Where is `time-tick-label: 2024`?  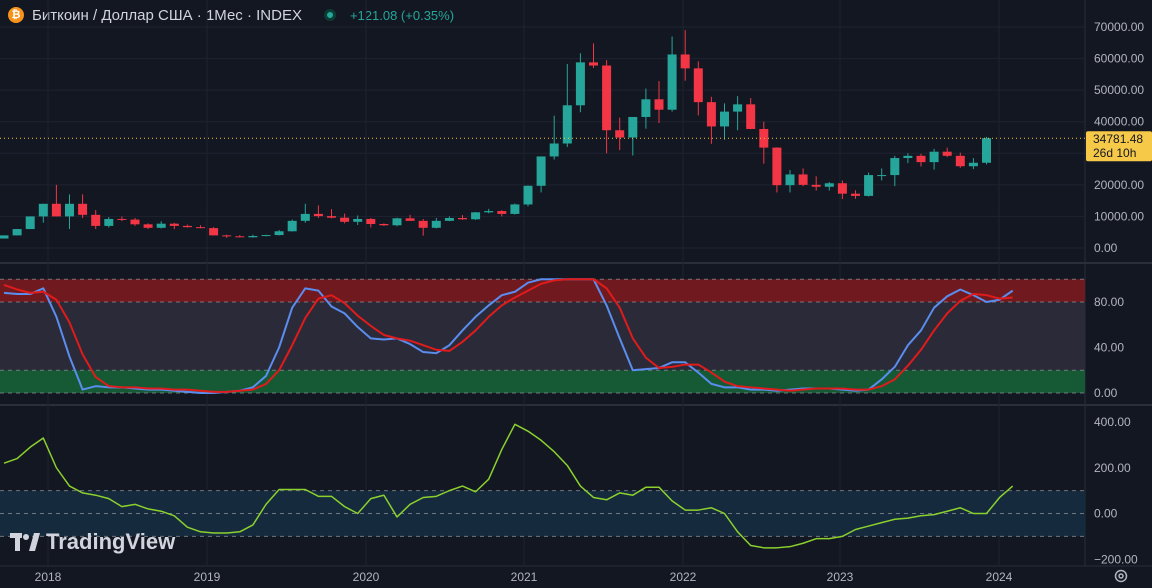
time-tick-label: 2024 is located at coordinates (999, 577).